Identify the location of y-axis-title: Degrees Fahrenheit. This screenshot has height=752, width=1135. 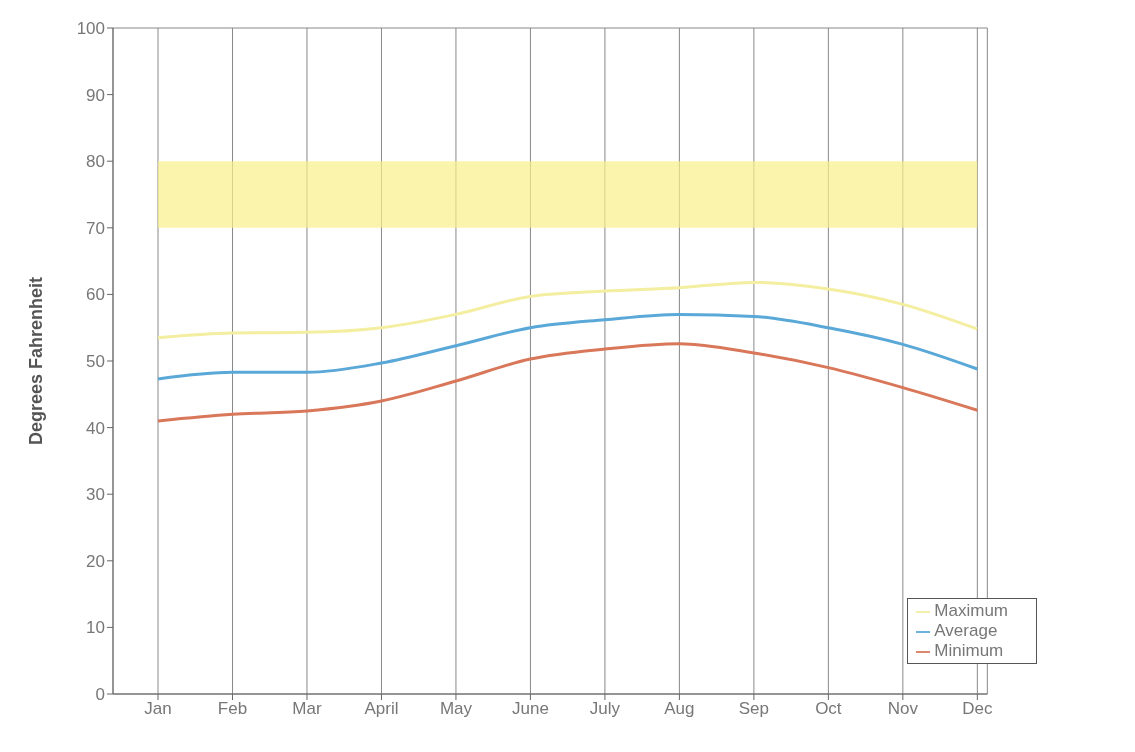
(36, 361).